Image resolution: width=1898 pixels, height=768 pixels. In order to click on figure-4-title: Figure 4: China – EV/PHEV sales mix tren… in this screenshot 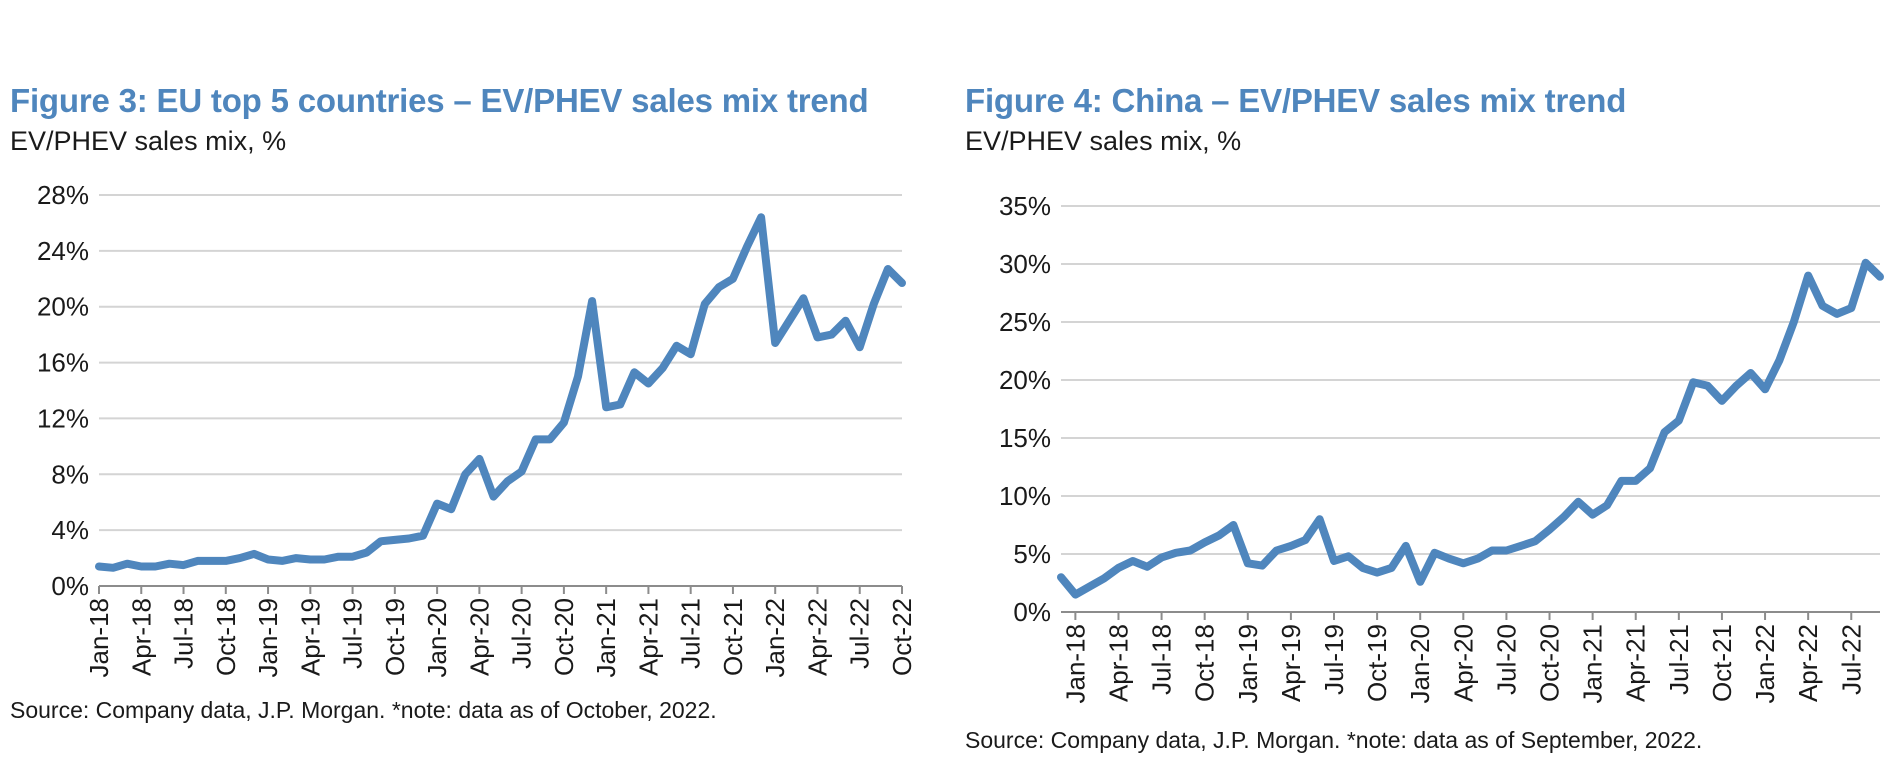, I will do `click(1296, 100)`.